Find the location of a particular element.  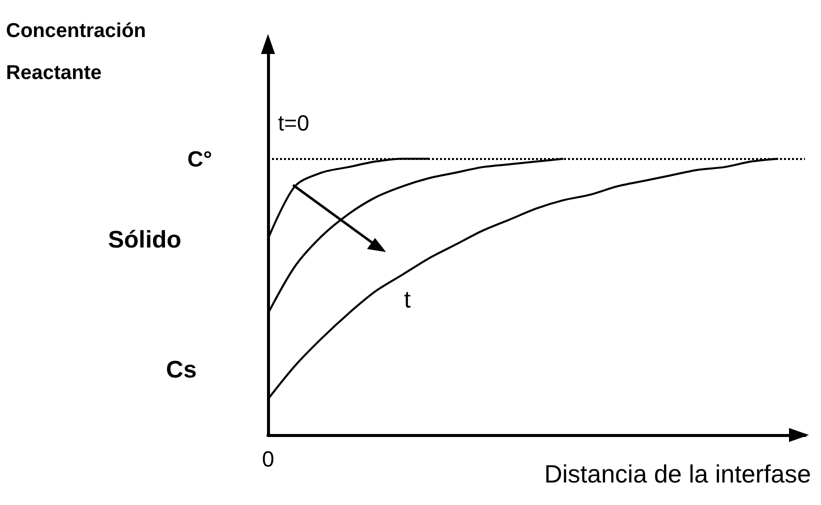

text: Cs is located at coordinates (181, 370).